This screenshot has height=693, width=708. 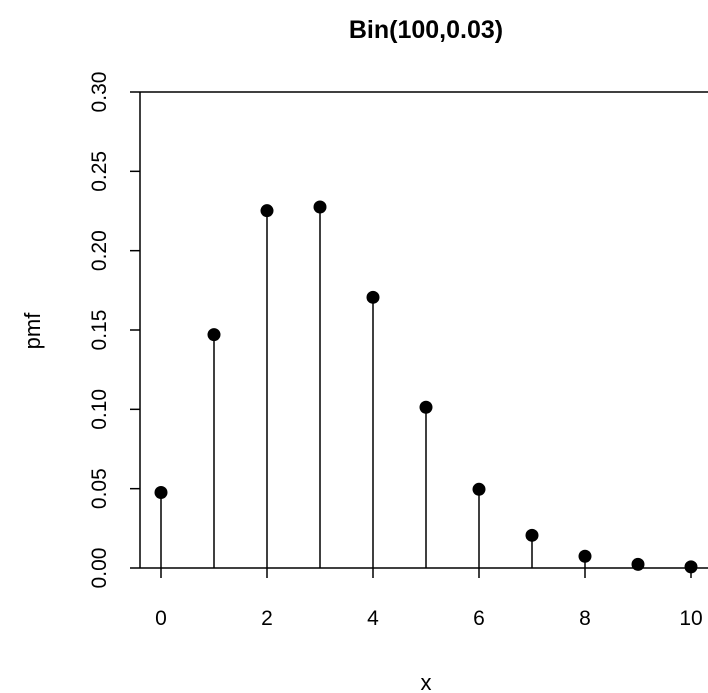 What do you see at coordinates (373, 618) in the screenshot?
I see `x-tick-label-2: 4` at bounding box center [373, 618].